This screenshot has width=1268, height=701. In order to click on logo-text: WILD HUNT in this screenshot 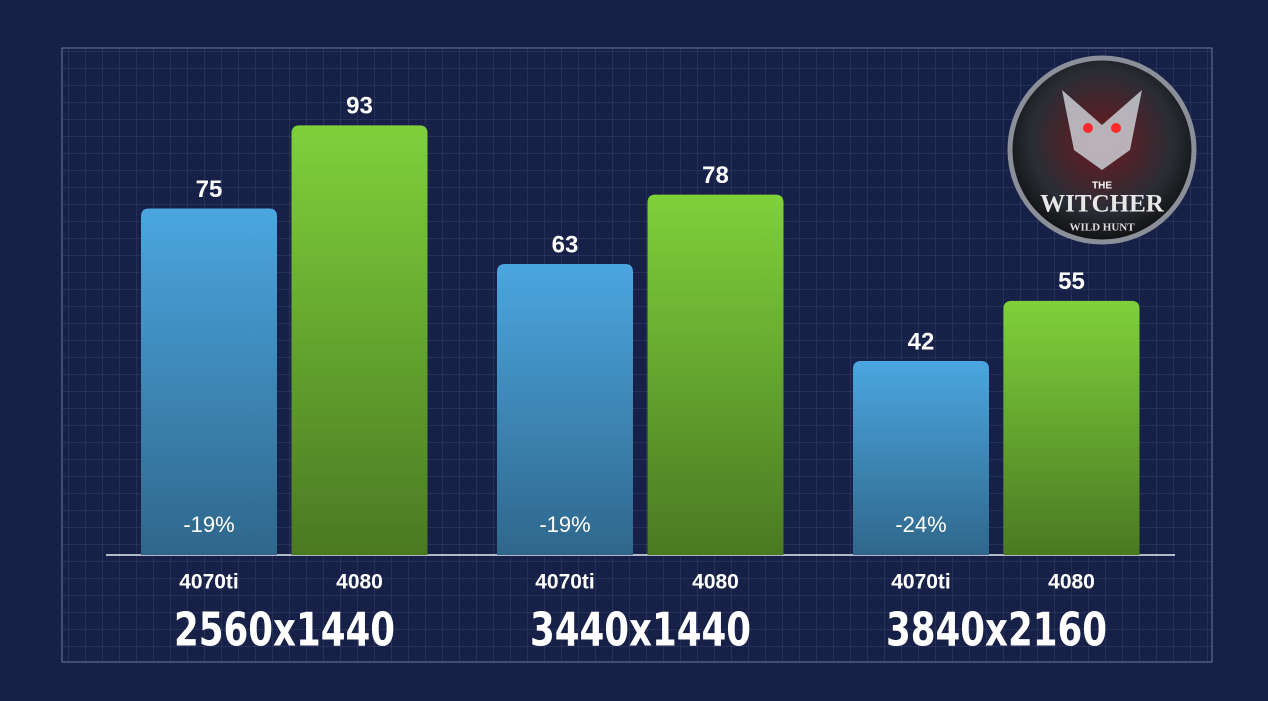, I will do `click(1102, 228)`.